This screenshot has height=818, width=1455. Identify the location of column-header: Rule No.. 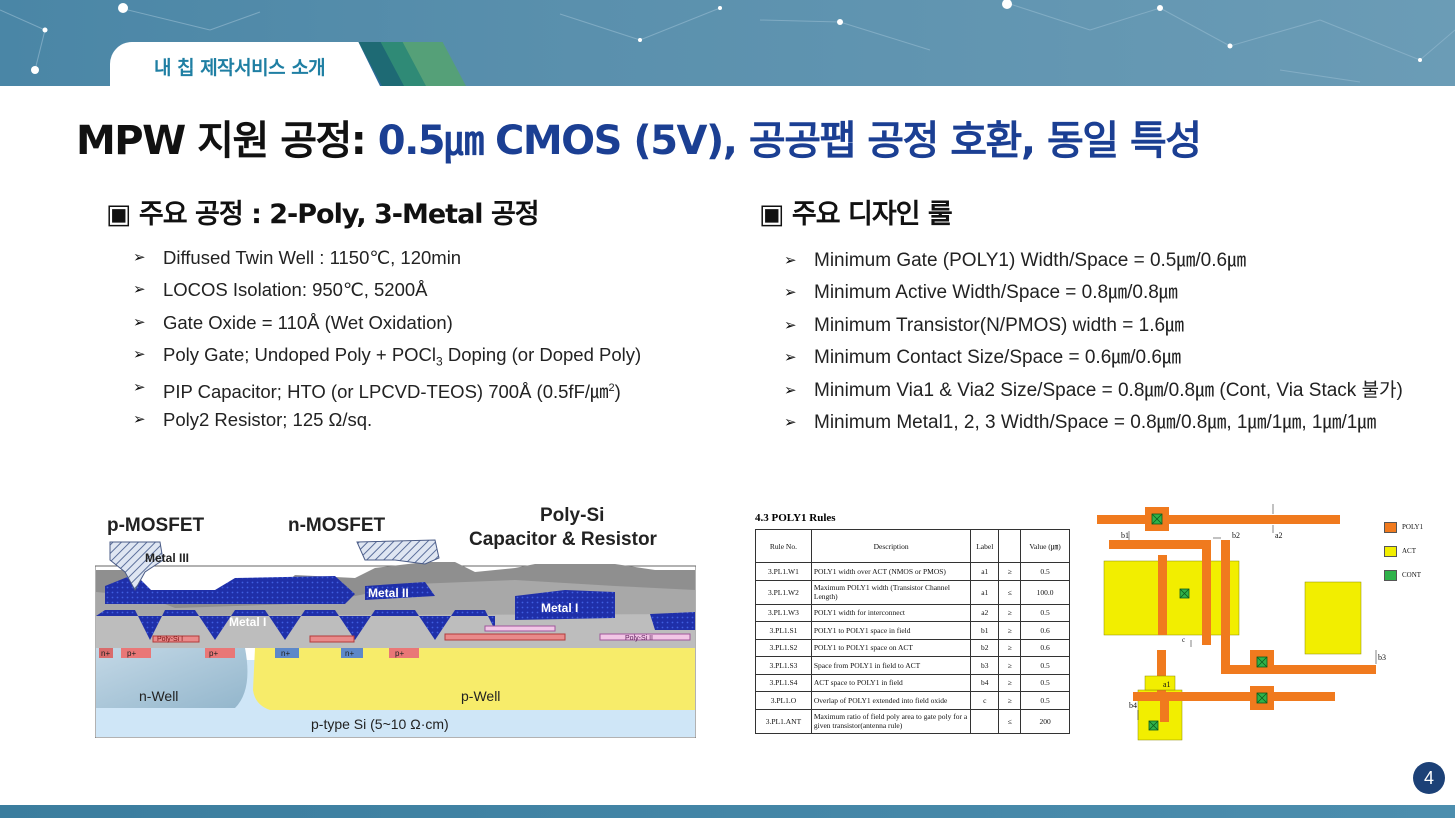
(783, 546).